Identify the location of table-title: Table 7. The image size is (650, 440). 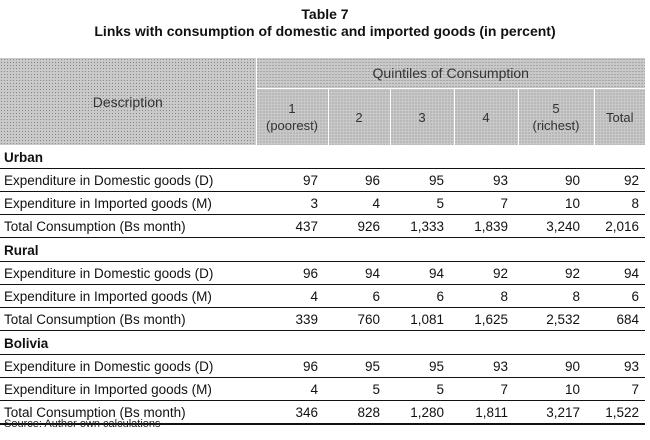
(325, 14).